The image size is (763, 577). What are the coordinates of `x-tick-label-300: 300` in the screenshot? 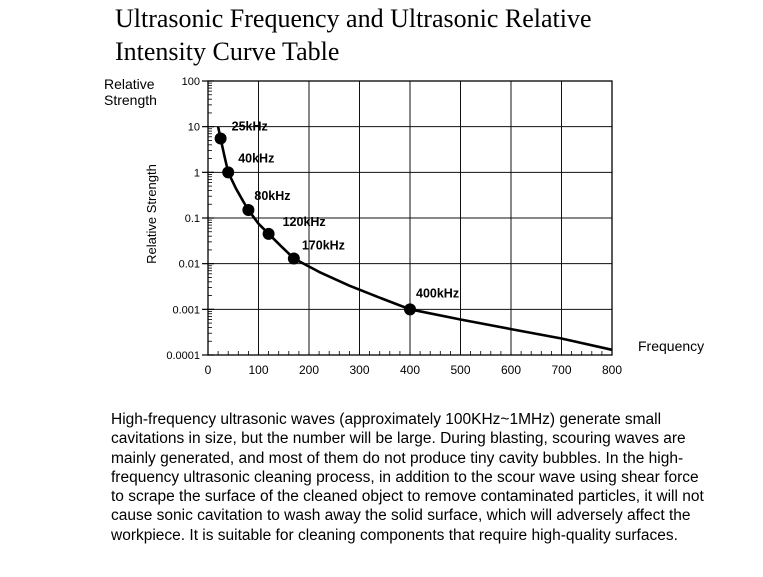 It's located at (359, 370).